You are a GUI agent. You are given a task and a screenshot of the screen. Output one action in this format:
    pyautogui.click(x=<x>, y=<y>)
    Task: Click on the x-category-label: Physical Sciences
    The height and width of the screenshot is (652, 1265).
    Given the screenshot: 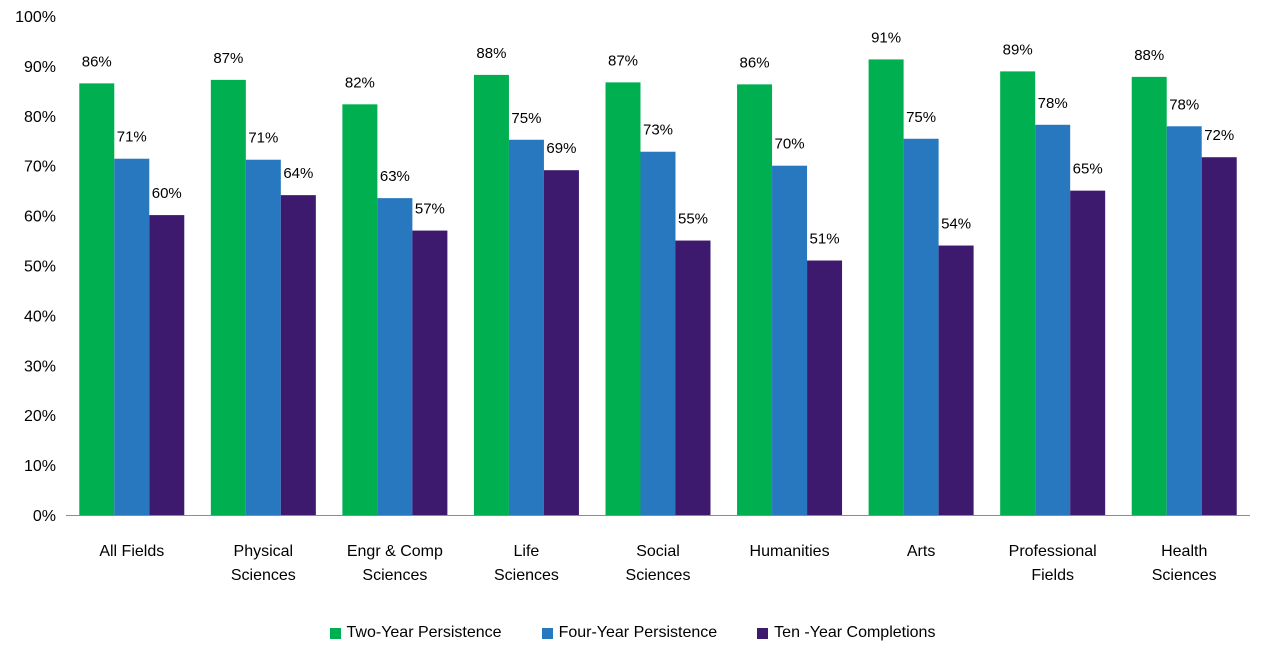 What is the action you would take?
    pyautogui.click(x=263, y=563)
    